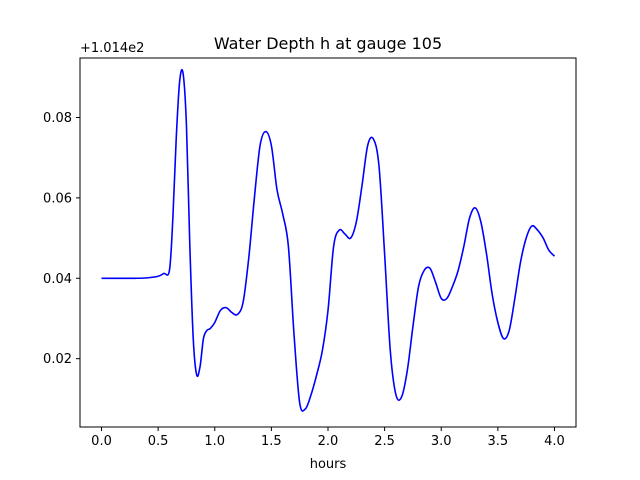 Image resolution: width=640 pixels, height=480 pixels. Describe the element at coordinates (57, 118) in the screenshot. I see `y-tick-label: 0.08` at that location.